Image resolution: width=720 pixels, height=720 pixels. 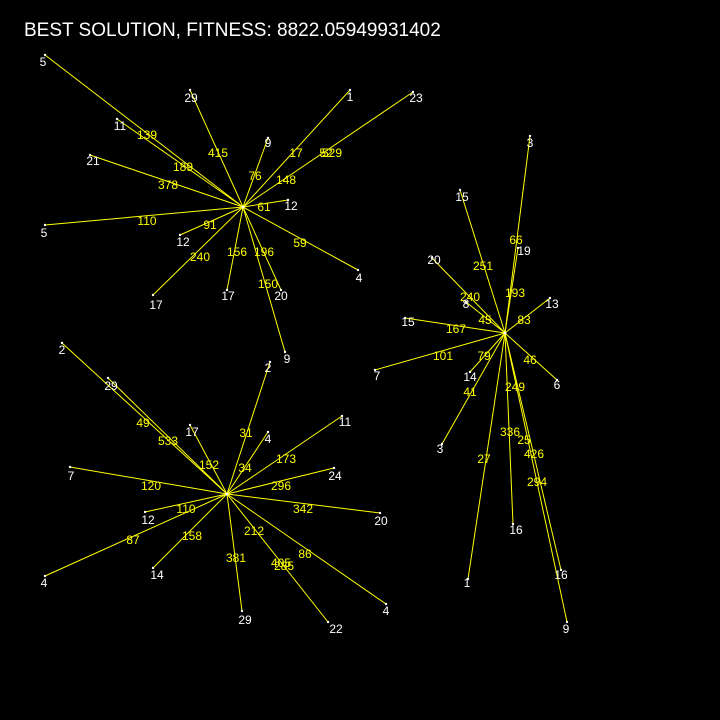 I want to click on edge-weight-label: 249, so click(x=515, y=387).